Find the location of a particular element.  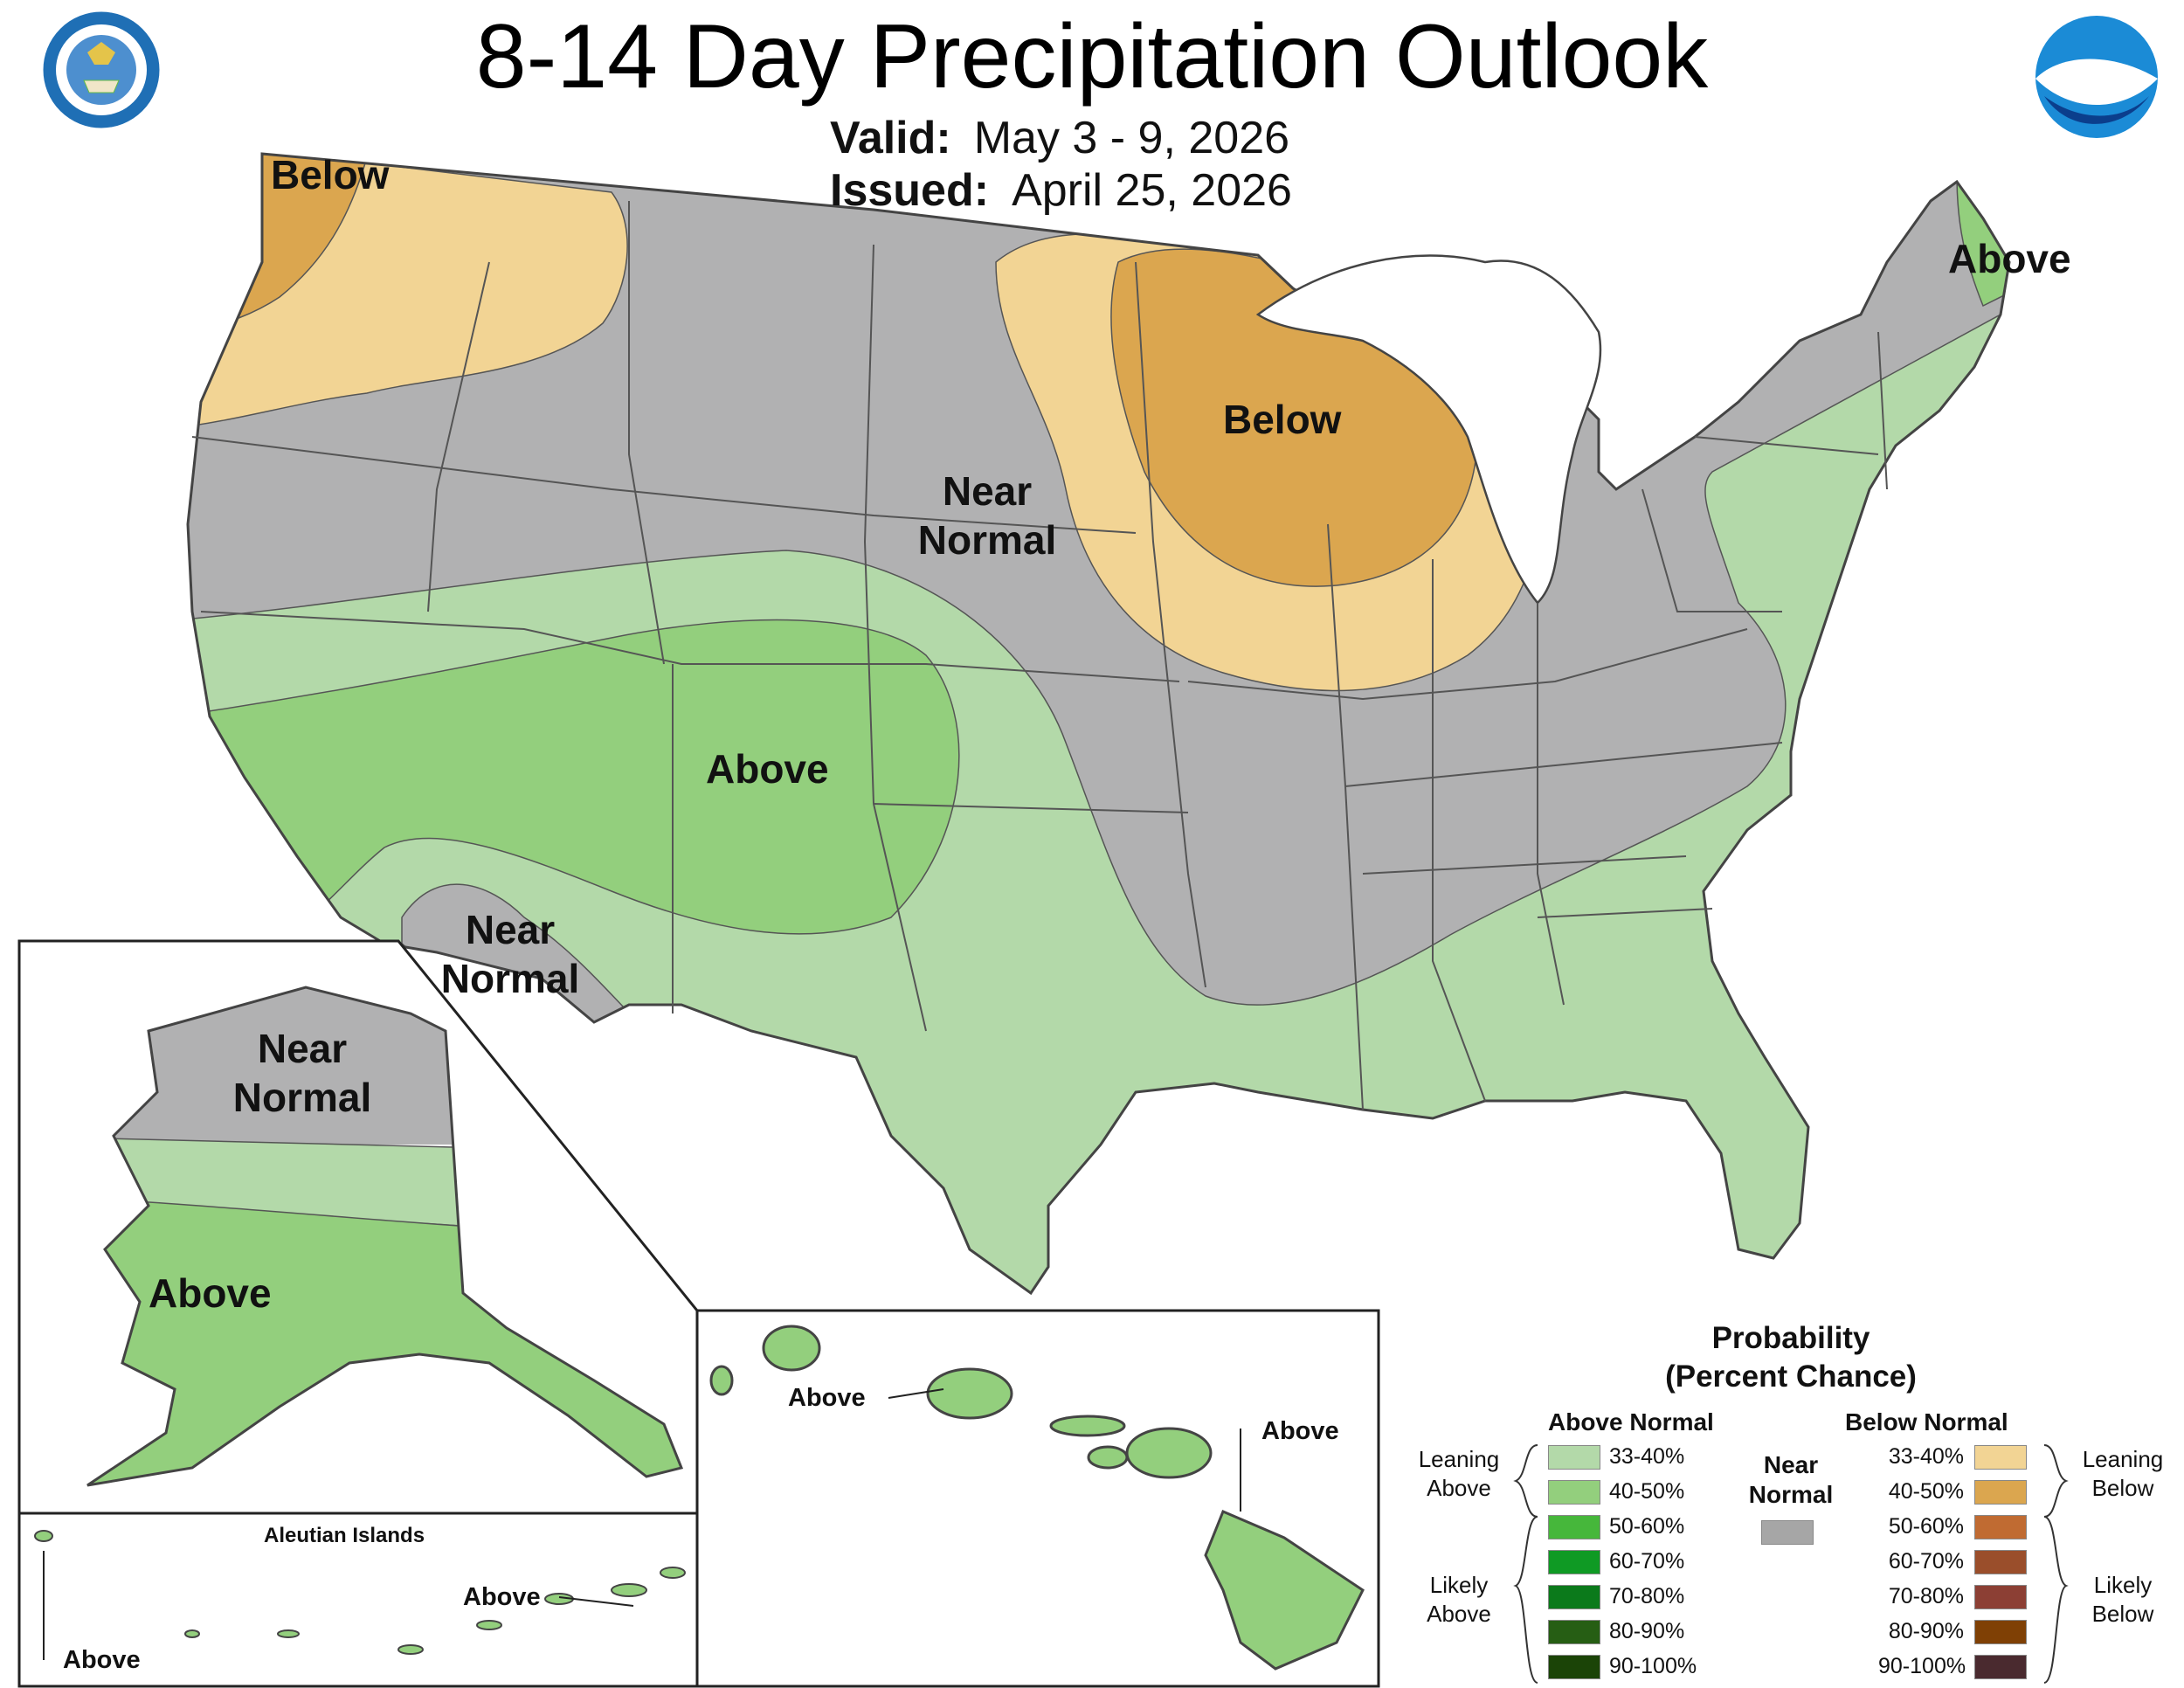

label-ak-above: Above is located at coordinates (210, 1293).